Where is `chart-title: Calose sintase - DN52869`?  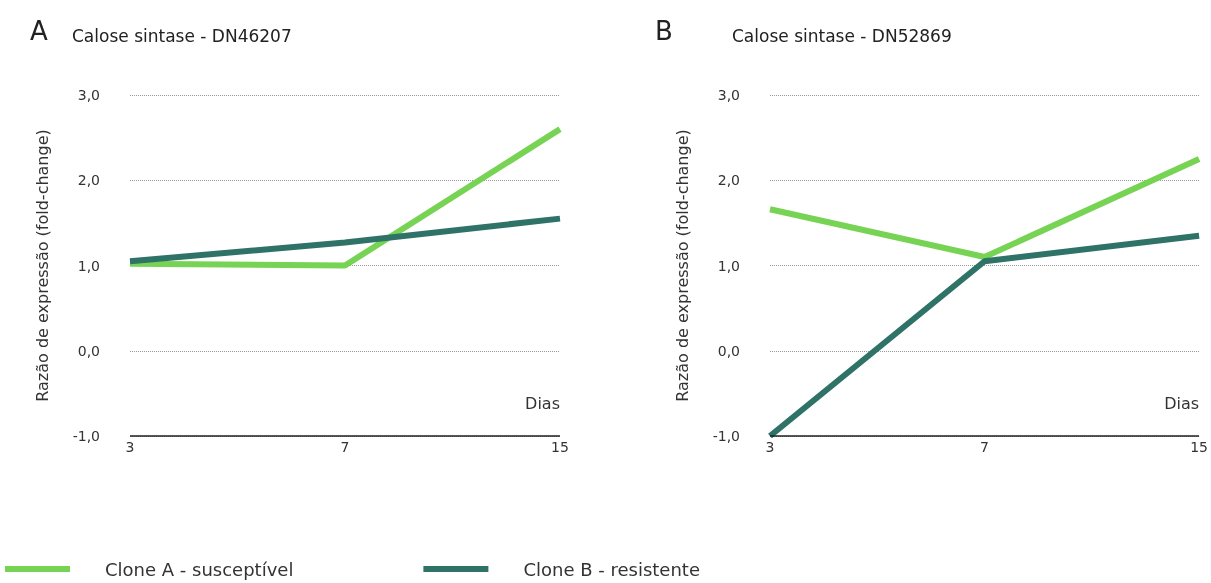 chart-title: Calose sintase - DN52869 is located at coordinates (842, 35).